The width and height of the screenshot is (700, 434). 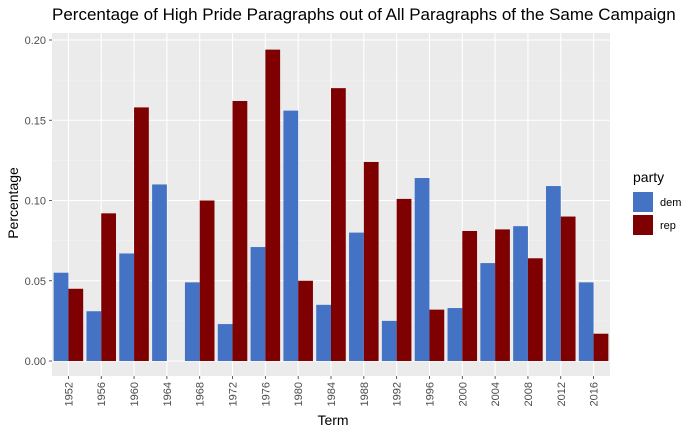 I want to click on x-tick-label: 1960, so click(x=135, y=394).